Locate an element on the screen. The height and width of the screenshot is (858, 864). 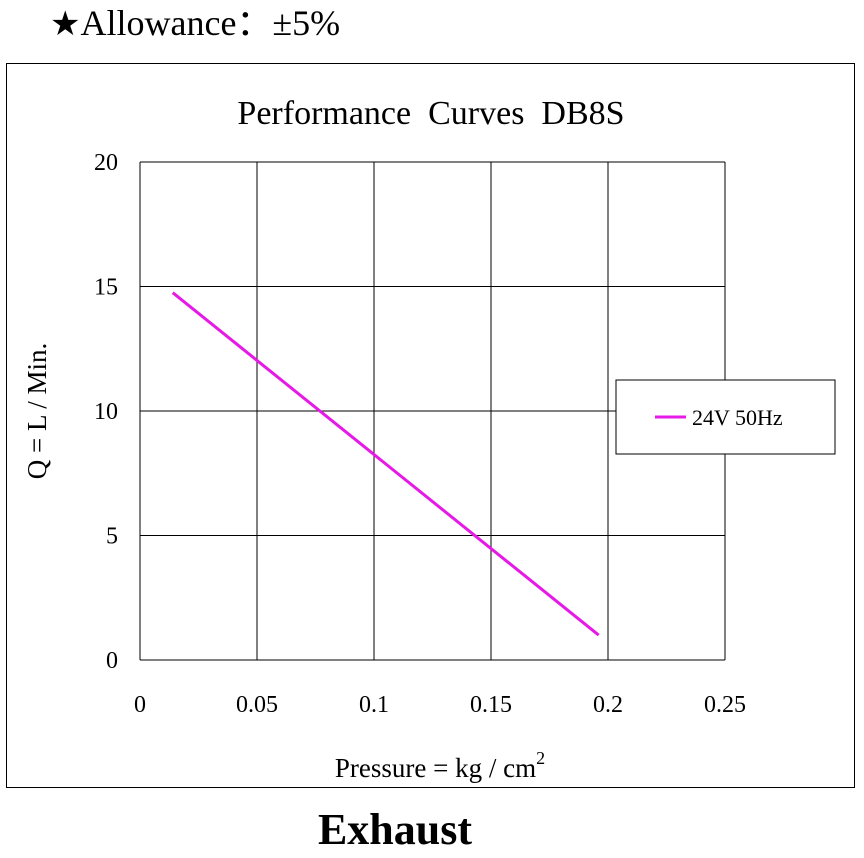
legend-box is located at coordinates (725, 417).